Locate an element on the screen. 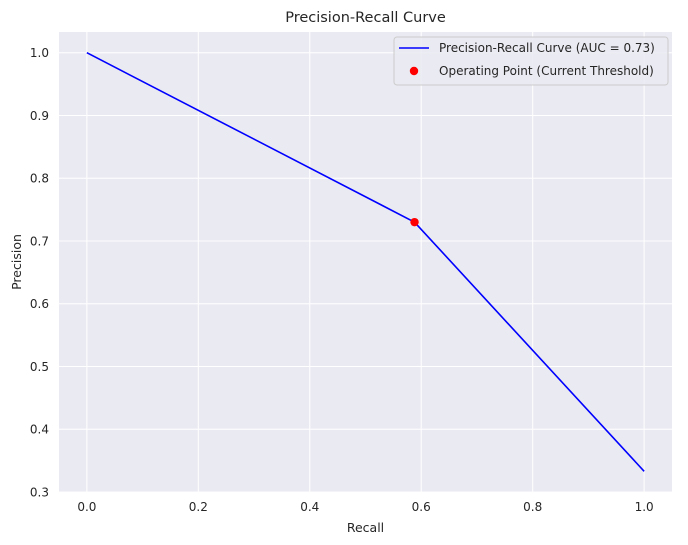 The height and width of the screenshot is (545, 688). legend-box is located at coordinates (531, 61).